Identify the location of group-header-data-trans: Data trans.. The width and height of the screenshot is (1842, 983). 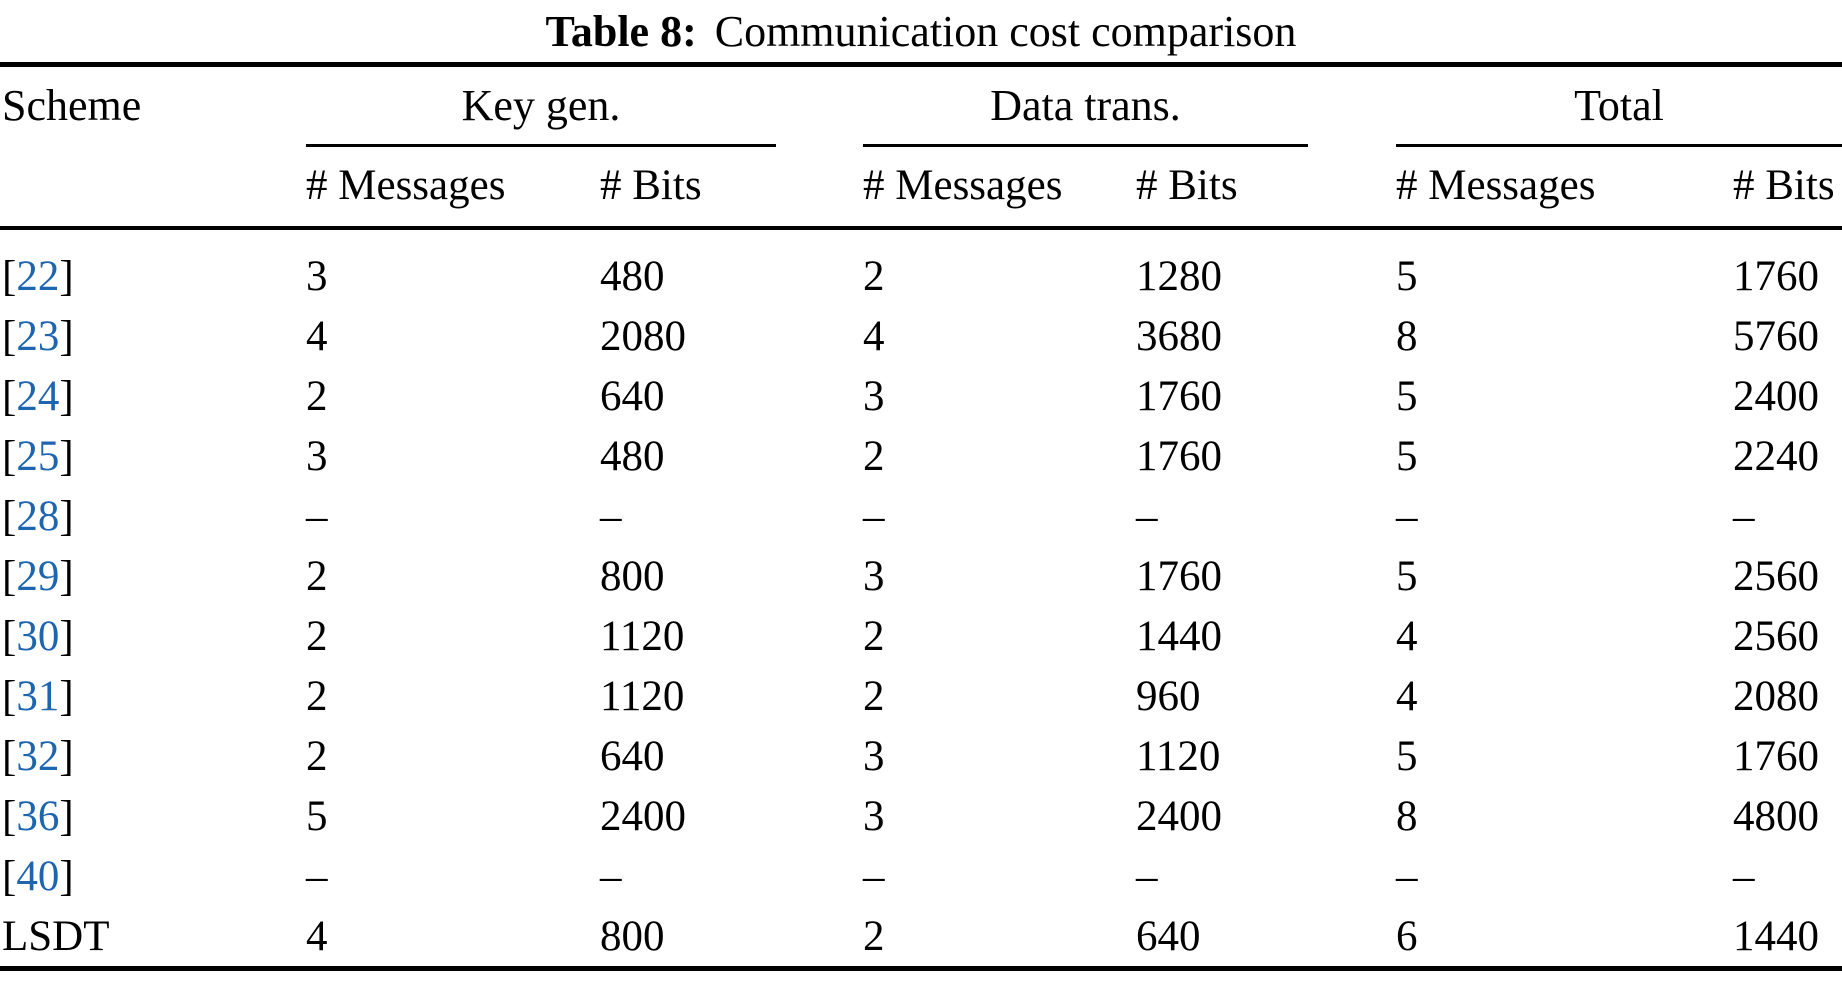
(1129, 107).